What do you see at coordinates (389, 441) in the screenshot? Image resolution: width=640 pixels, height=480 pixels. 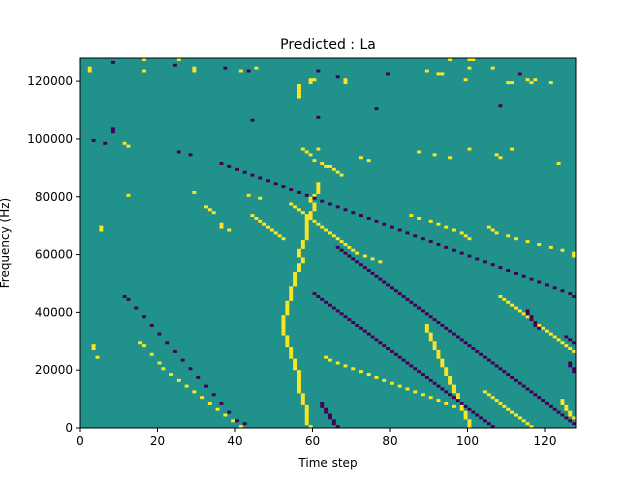 I see `x-tick-label: 80` at bounding box center [389, 441].